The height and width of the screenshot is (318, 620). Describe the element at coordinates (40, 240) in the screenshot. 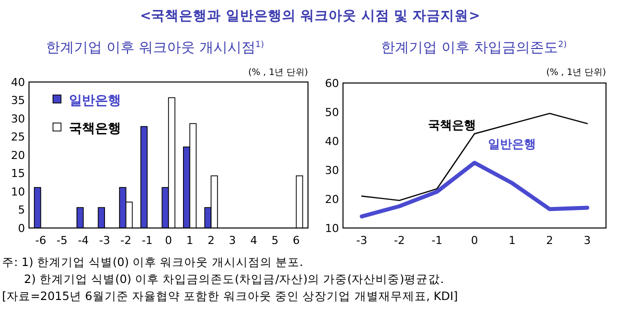

I see `x-tick-label: -6` at that location.